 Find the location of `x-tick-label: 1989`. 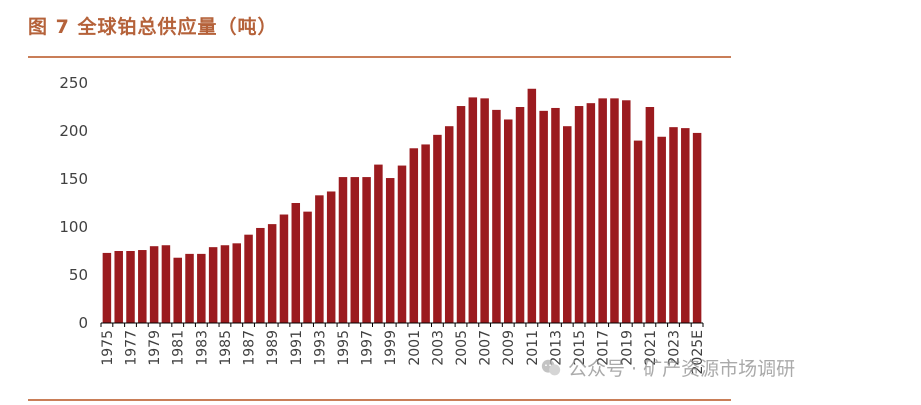

x-tick-label: 1989 is located at coordinates (273, 348).